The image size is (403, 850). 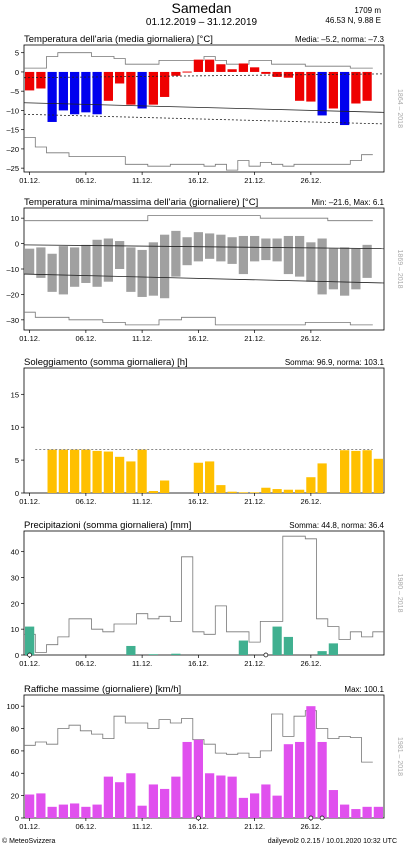 What do you see at coordinates (198, 501) in the screenshot?
I see `panel3-xtick-label: 16.12.` at bounding box center [198, 501].